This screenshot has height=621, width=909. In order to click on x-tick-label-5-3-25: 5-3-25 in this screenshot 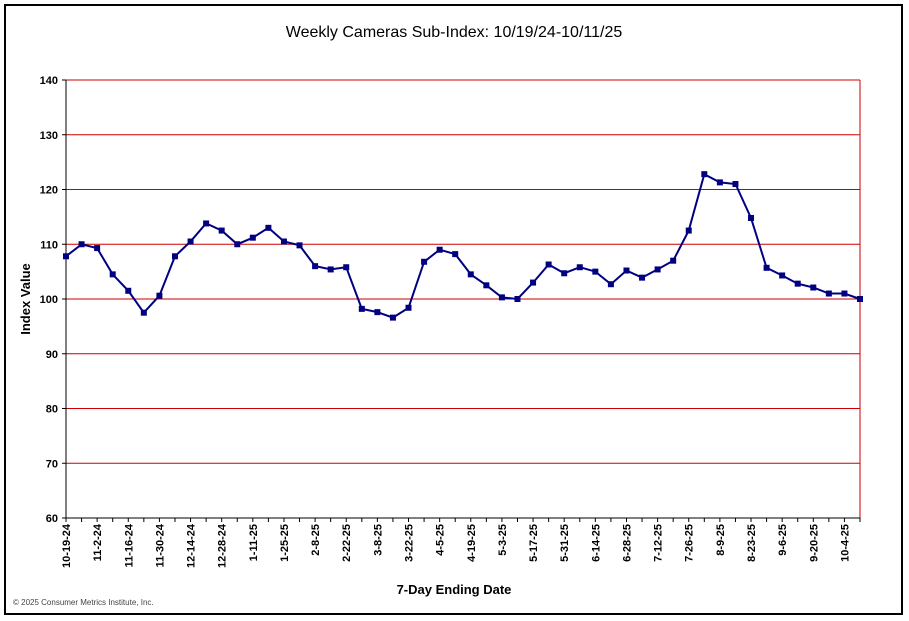, I will do `click(503, 540)`.